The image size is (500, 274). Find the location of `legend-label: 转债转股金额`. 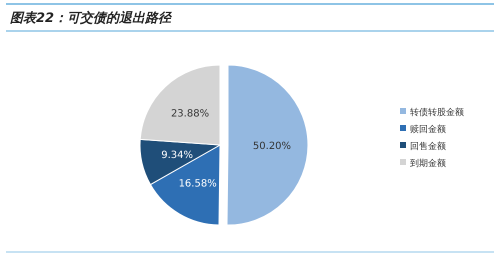

legend-label: 转债转股金额 is located at coordinates (437, 112).